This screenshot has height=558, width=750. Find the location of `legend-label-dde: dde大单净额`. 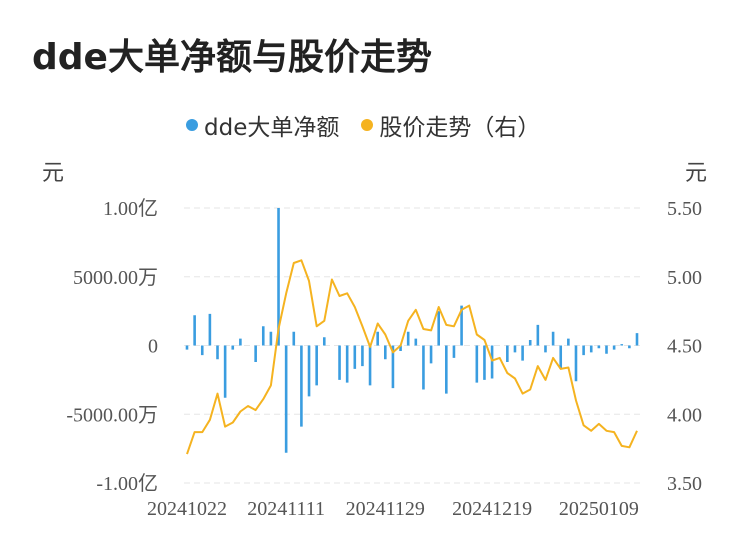

legend-label-dde: dde大单净额 is located at coordinates (272, 128).